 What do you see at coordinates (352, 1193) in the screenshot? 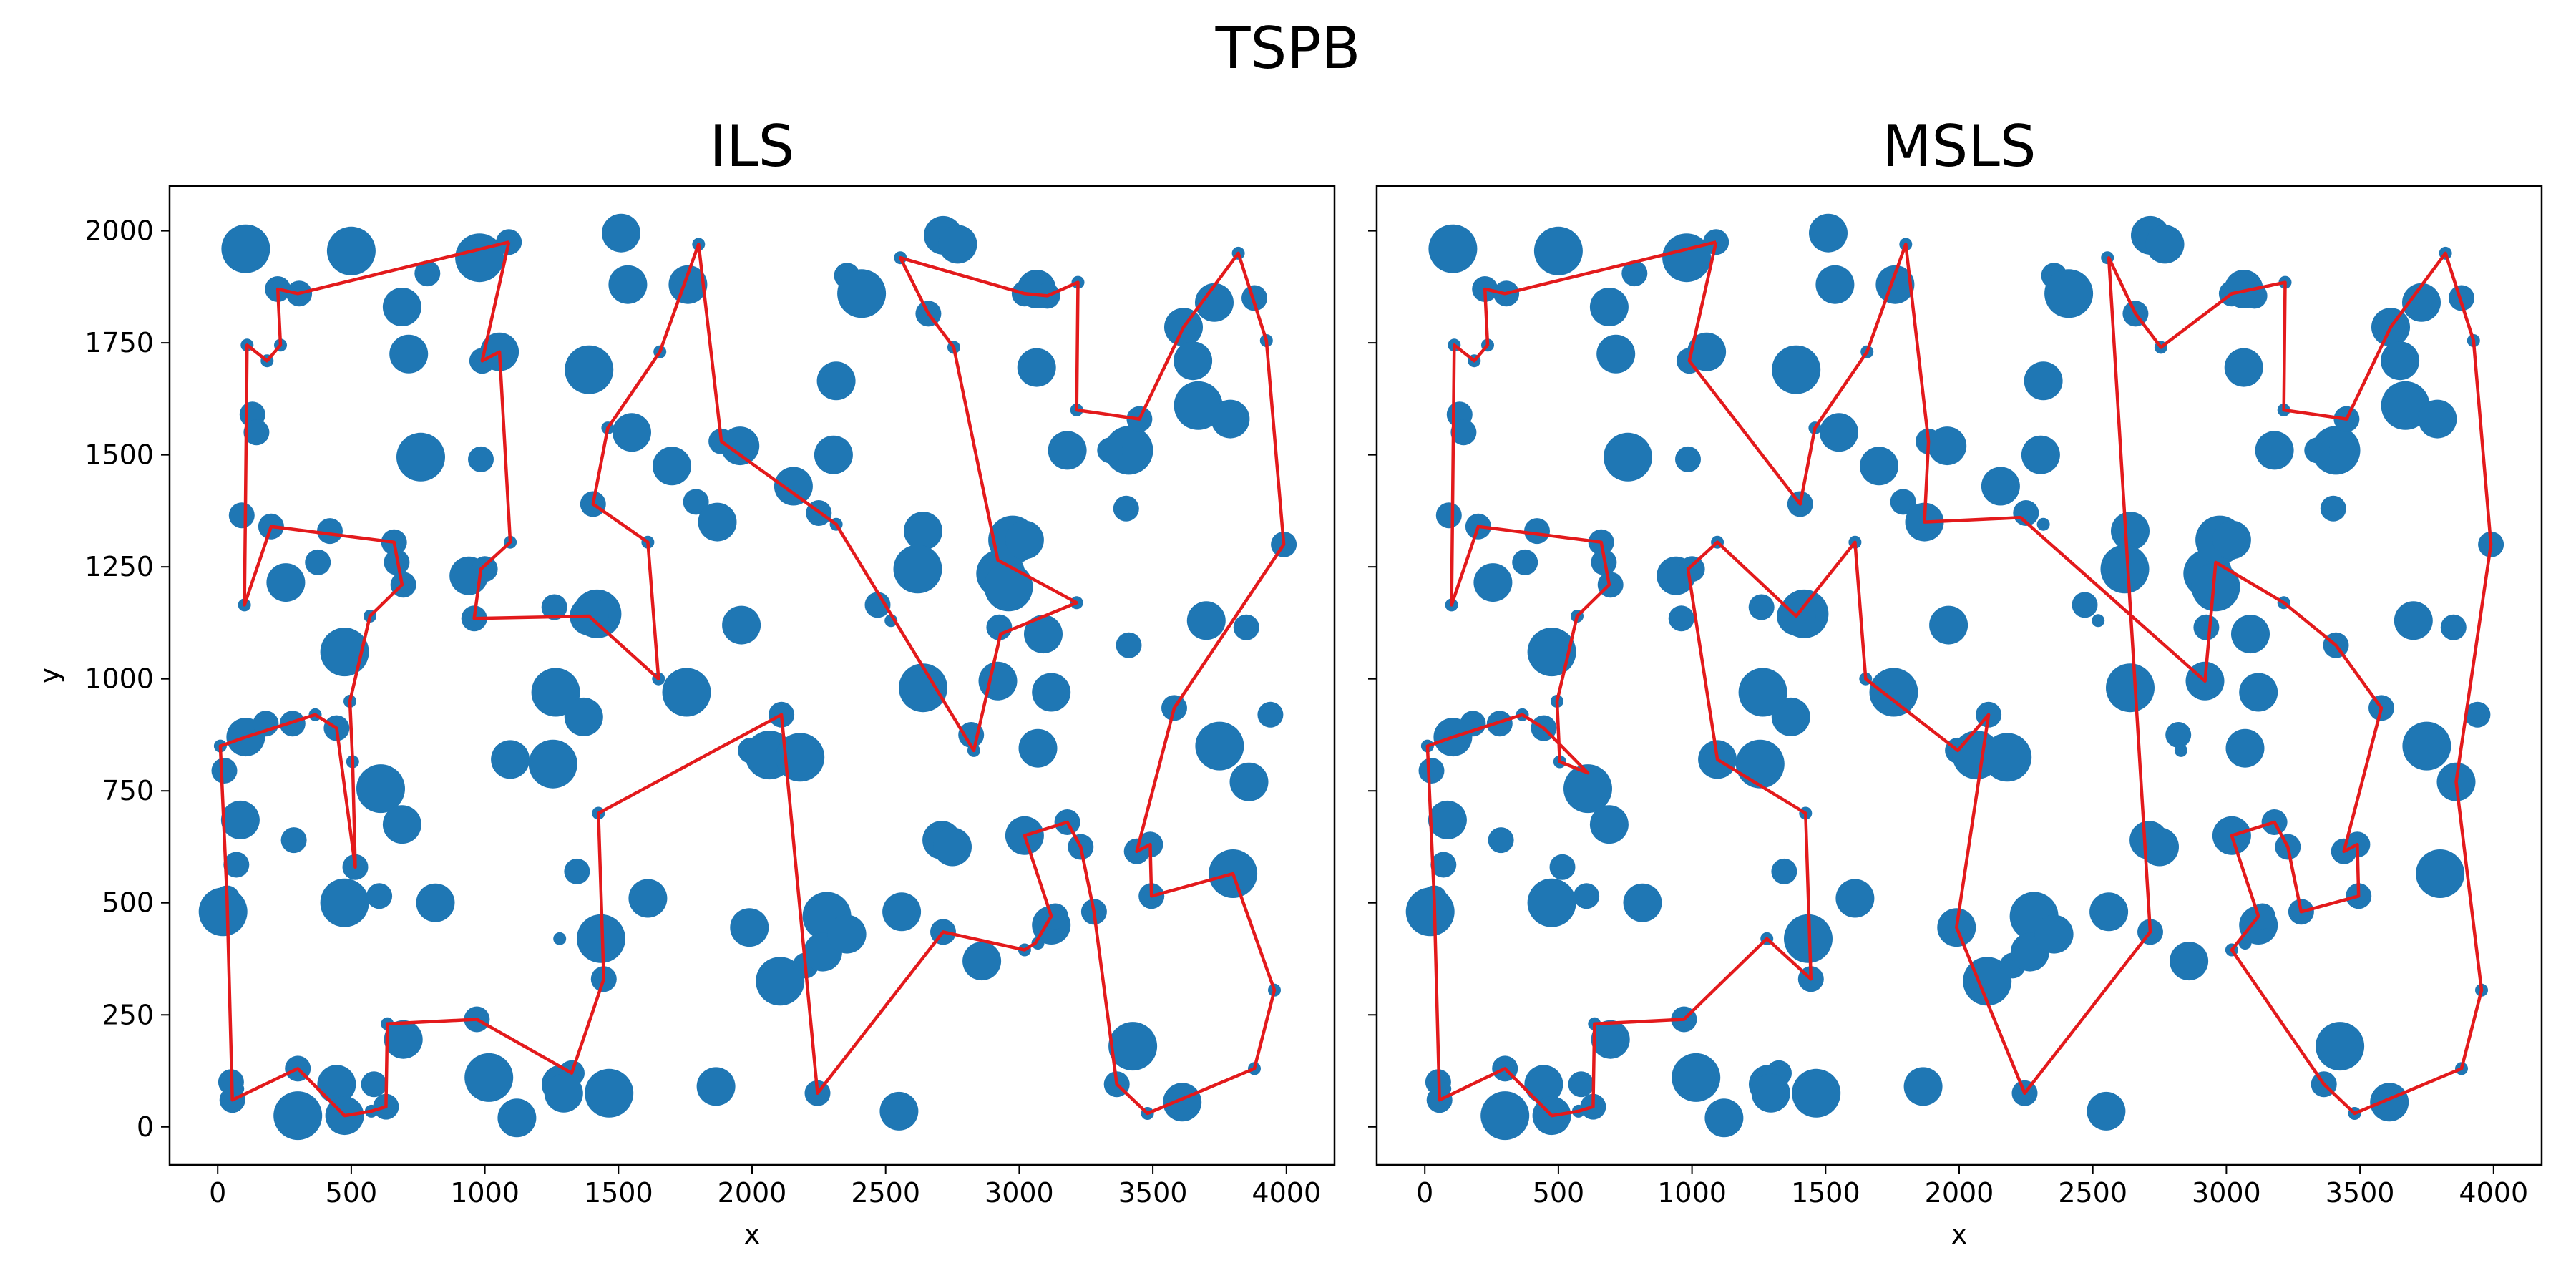
I see `x-tick-label: 500` at bounding box center [352, 1193].